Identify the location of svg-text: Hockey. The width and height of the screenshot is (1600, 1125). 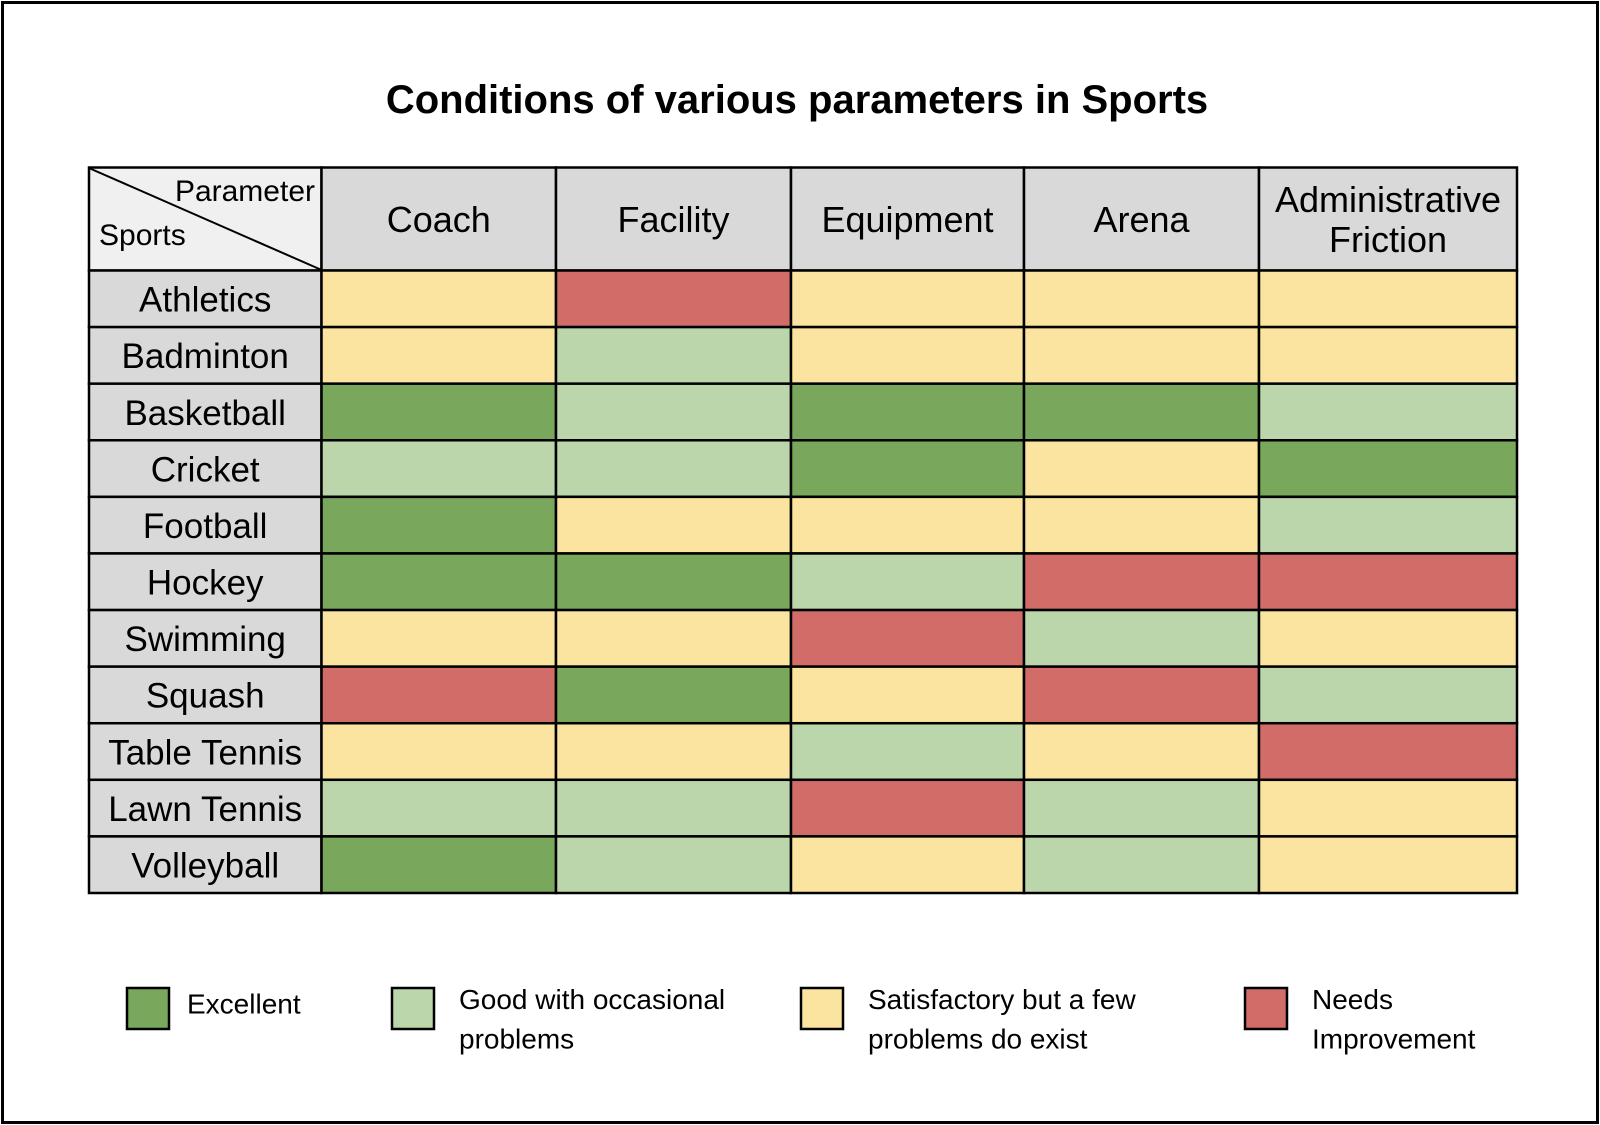
(205, 583).